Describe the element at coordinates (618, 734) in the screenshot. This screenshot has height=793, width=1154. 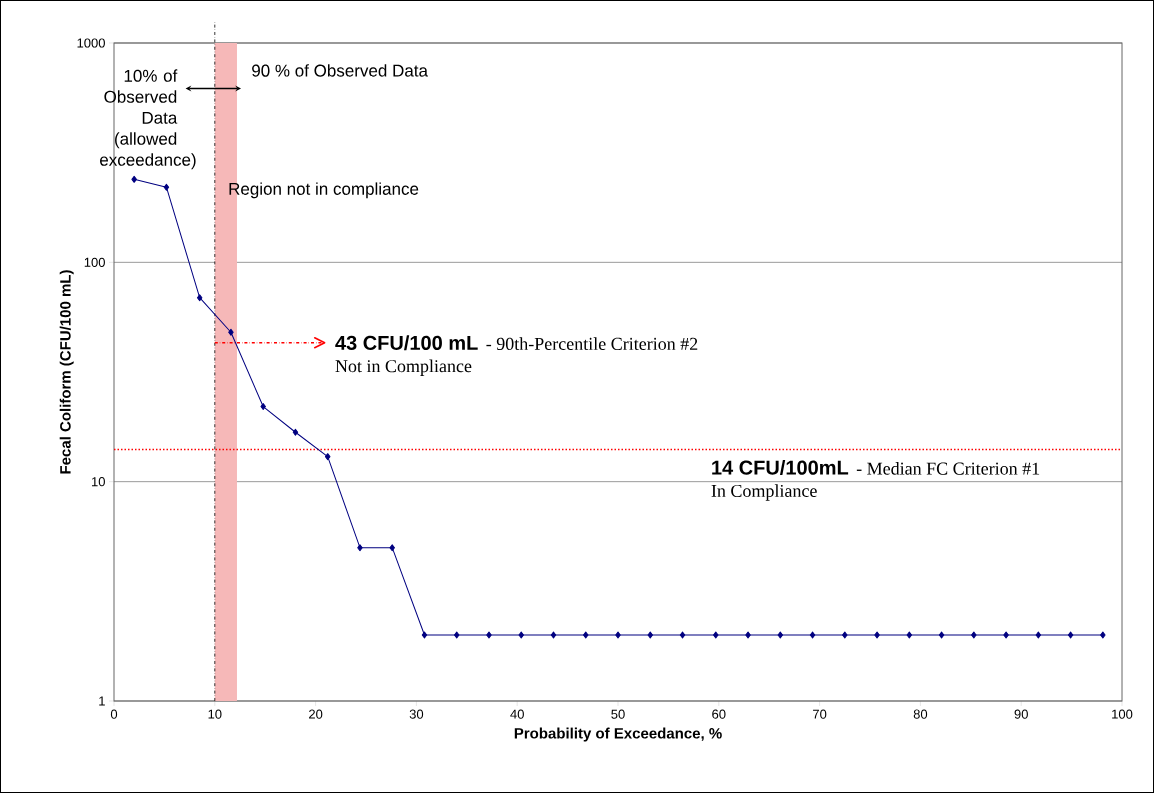
I see `x-axis-title: Probability of Exceedance, %` at that location.